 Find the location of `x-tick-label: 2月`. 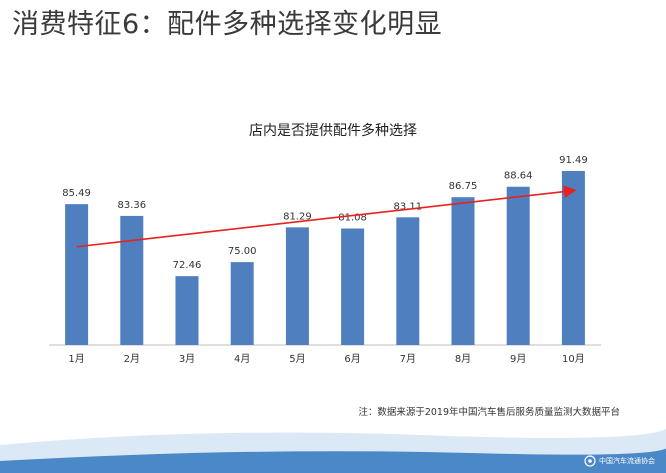

x-tick-label: 2月 is located at coordinates (132, 359).